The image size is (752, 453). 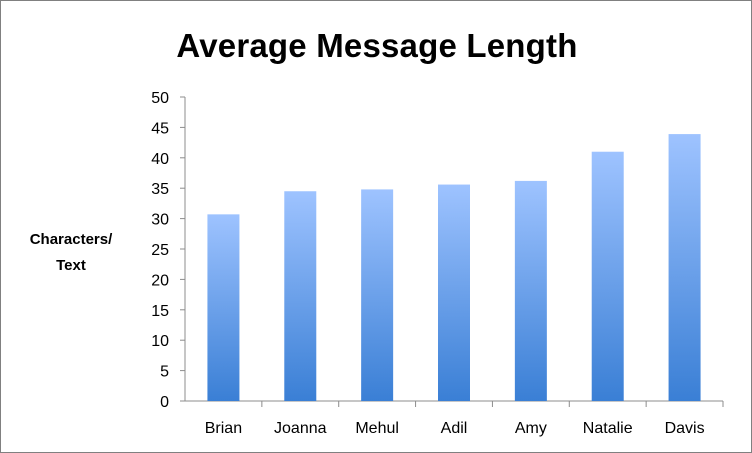 I want to click on y-axis-label-line-2: Text, so click(x=71, y=265).